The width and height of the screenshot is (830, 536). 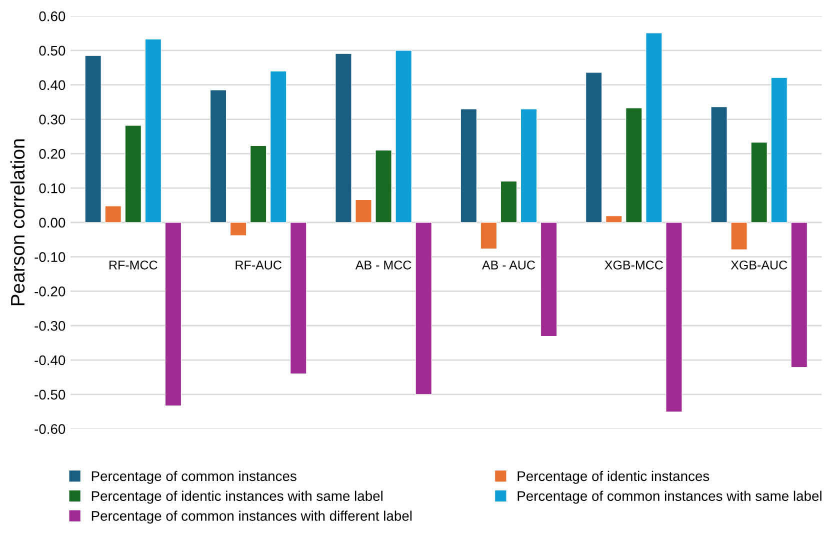 What do you see at coordinates (50, 325) in the screenshot?
I see `y-tick-label: -0.30` at bounding box center [50, 325].